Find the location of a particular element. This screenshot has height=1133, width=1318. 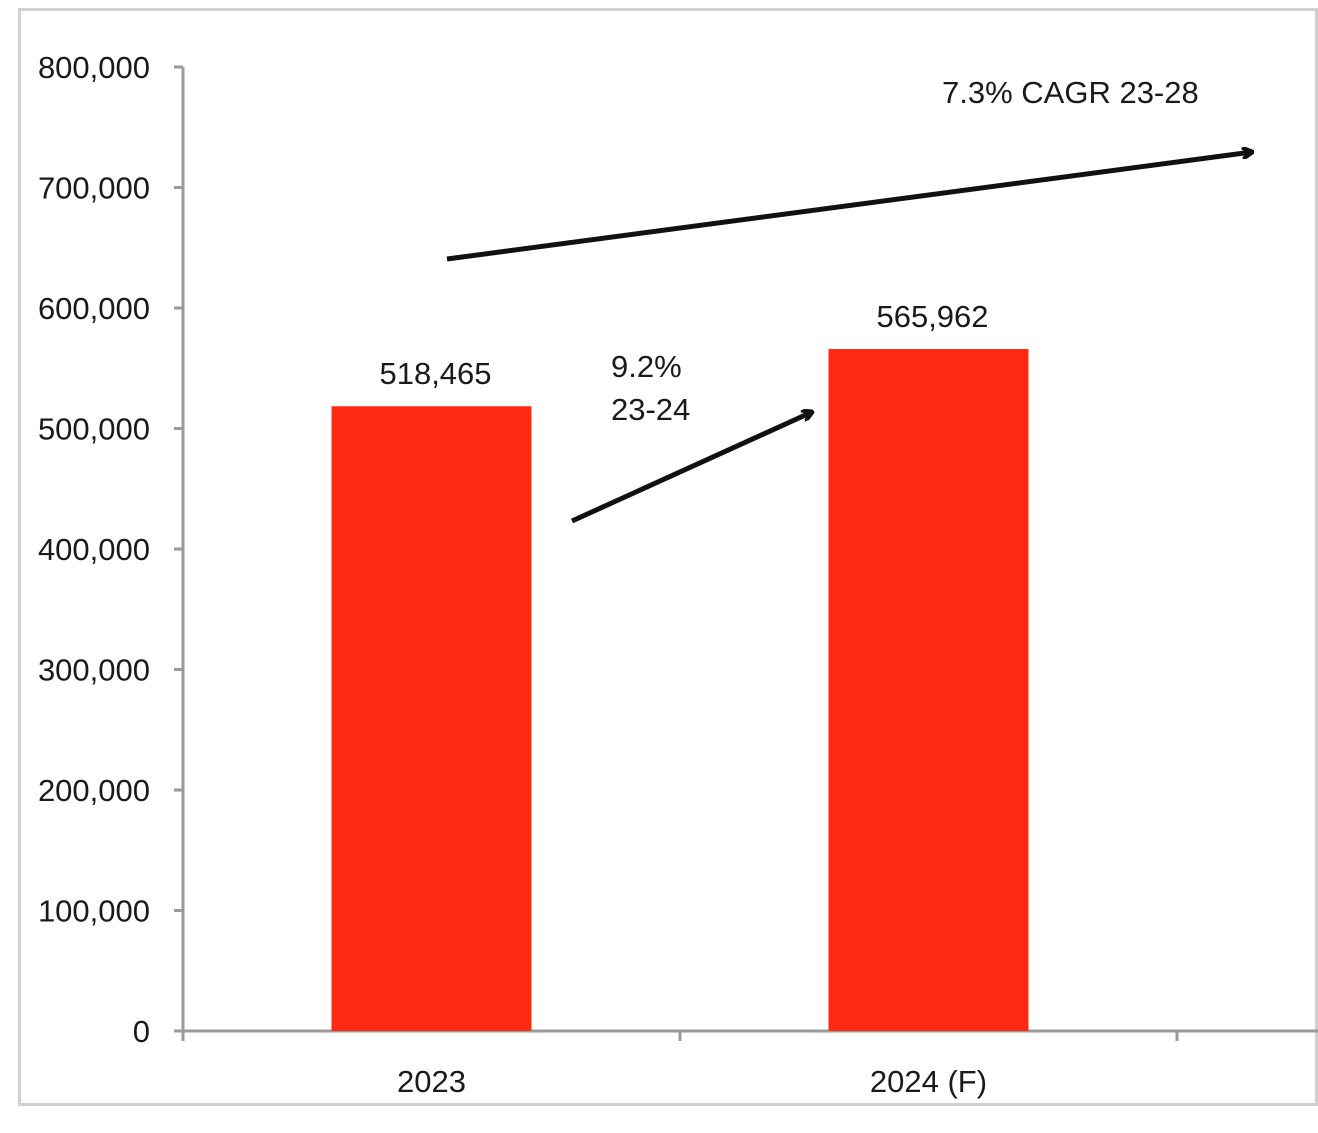

data-labels: 518,465 565,962 is located at coordinates (683, 345).